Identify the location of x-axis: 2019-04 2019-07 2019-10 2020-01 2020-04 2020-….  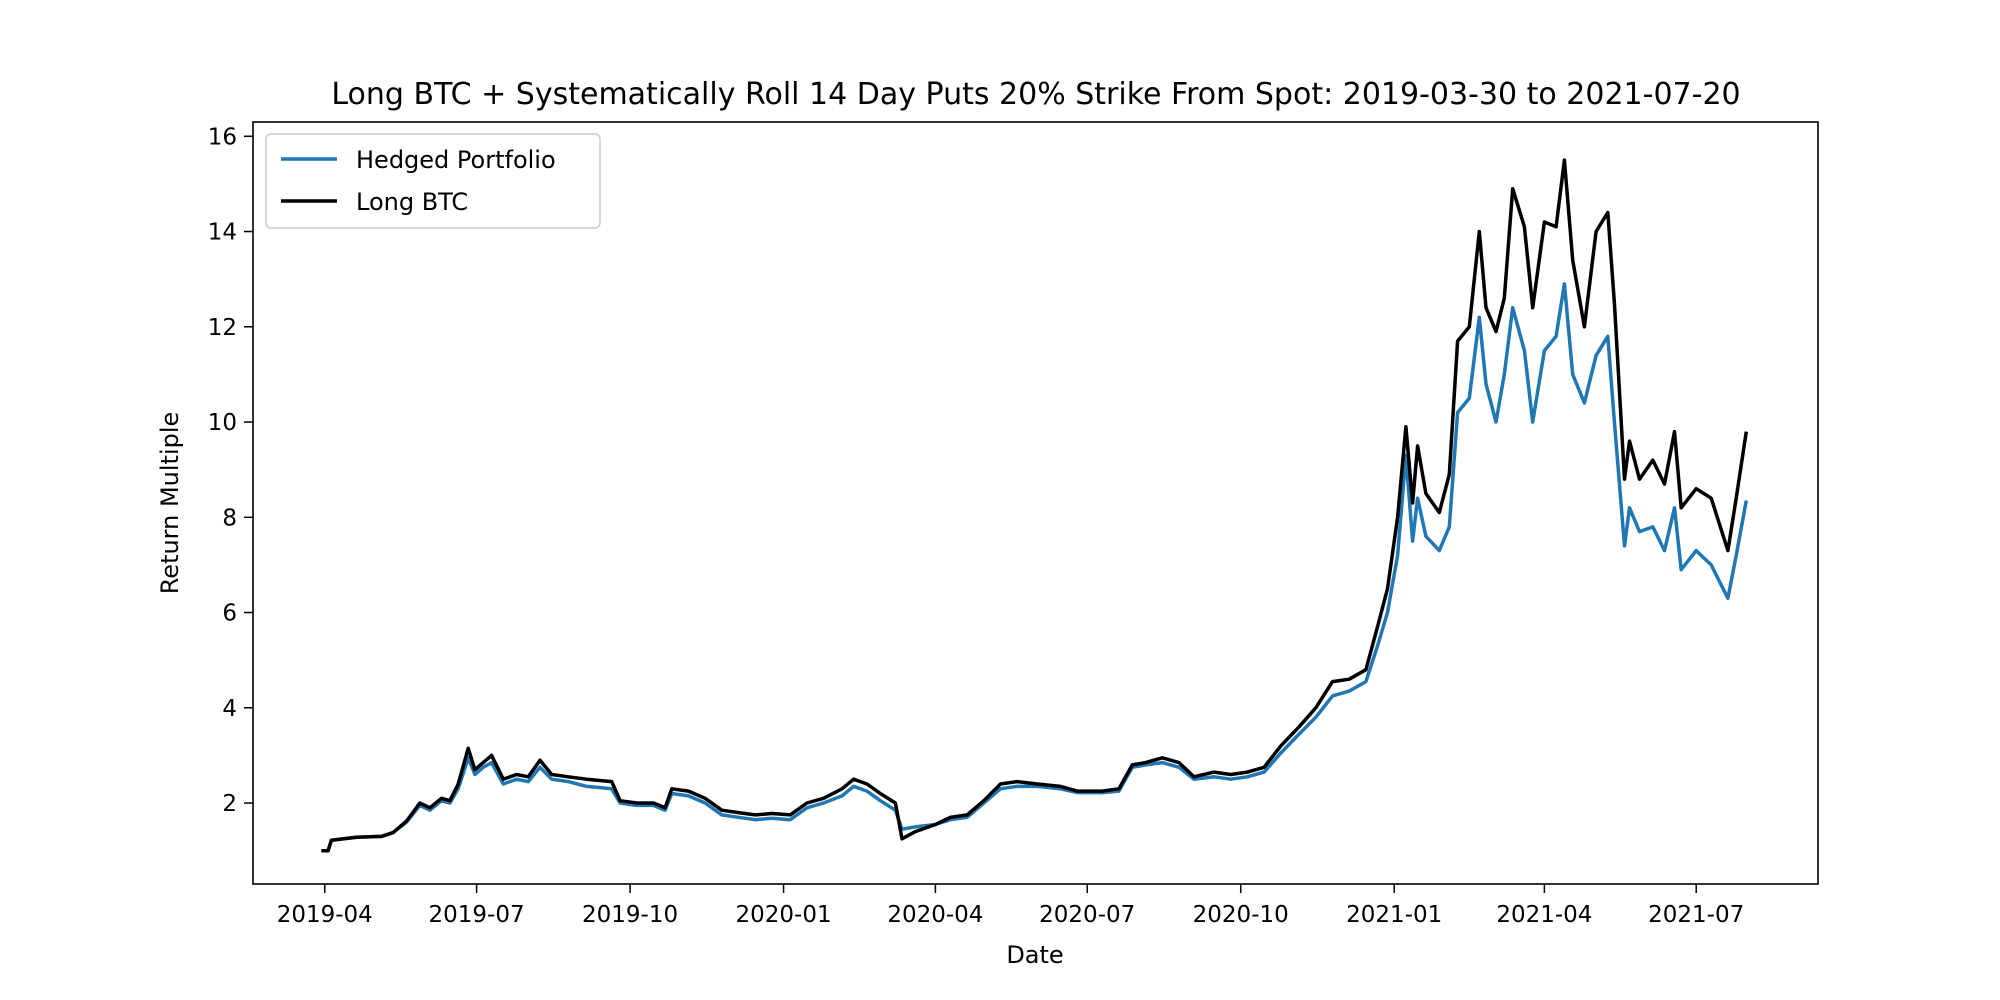
(1010, 906).